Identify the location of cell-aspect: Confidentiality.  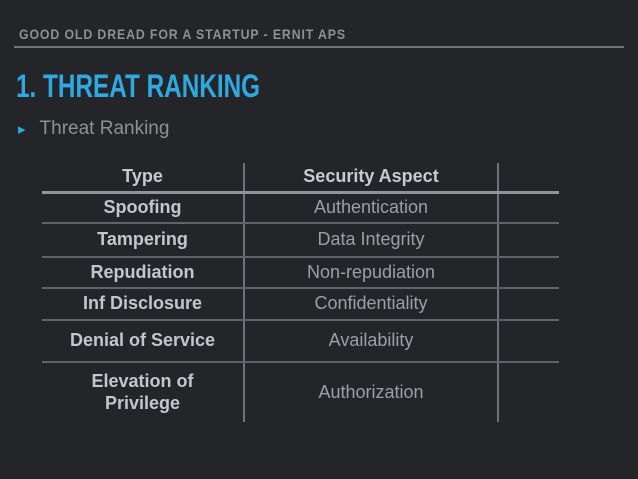
(370, 304).